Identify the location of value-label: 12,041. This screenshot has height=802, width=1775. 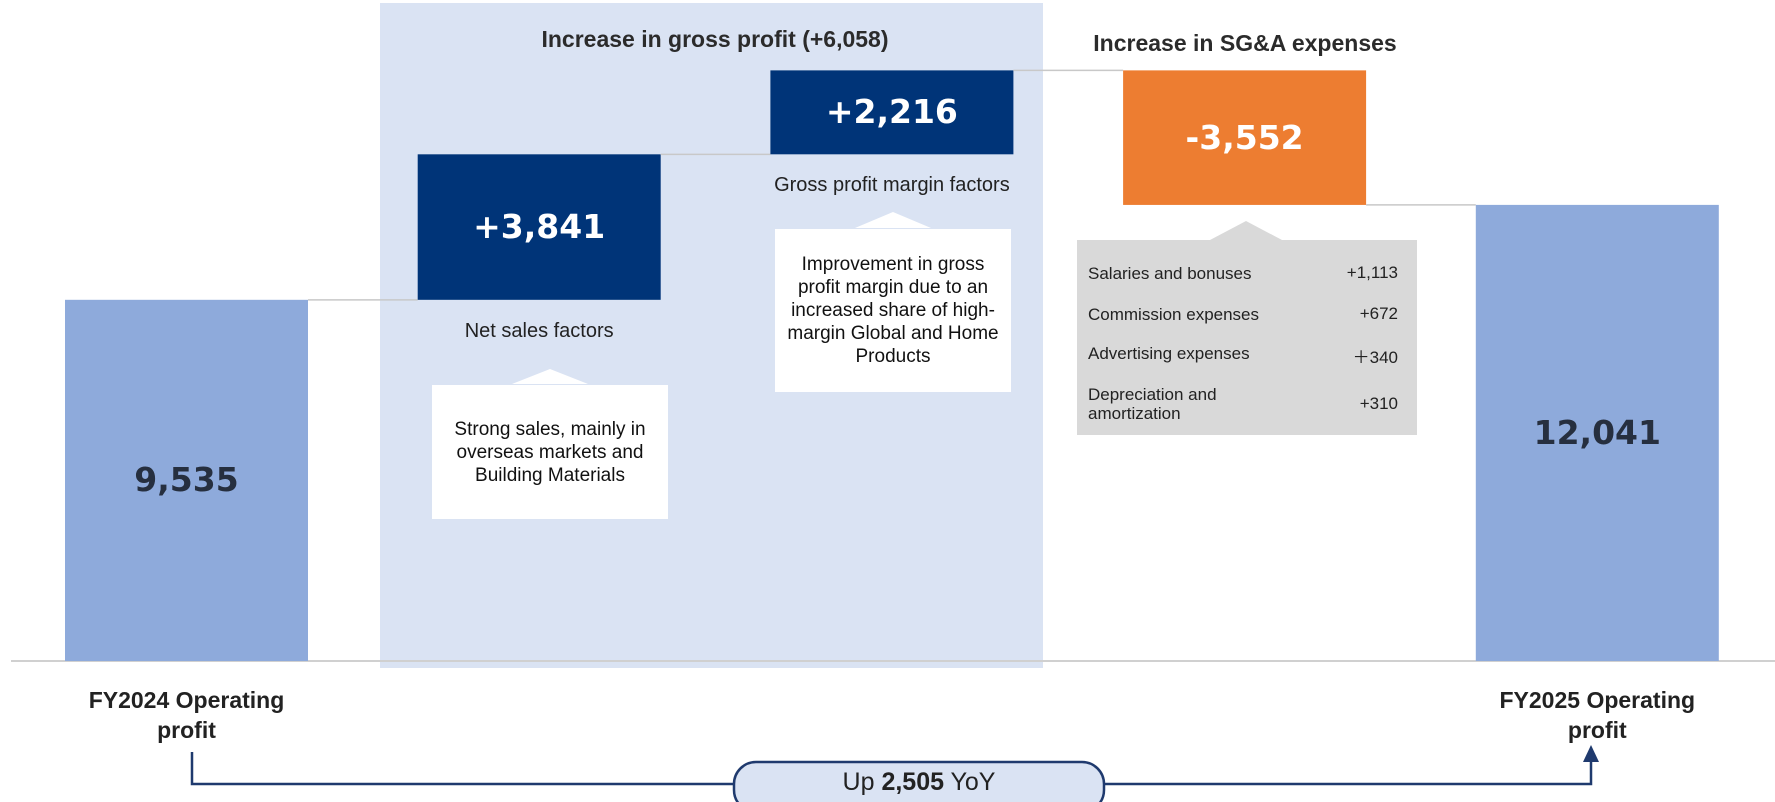
(1597, 432).